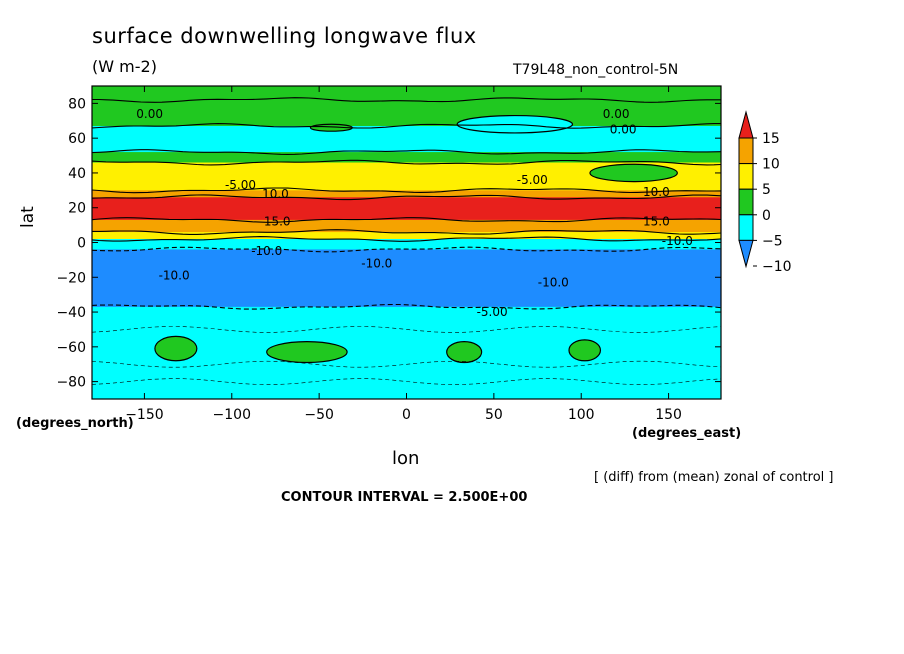  What do you see at coordinates (406, 458) in the screenshot?
I see `x-axis-label: lon` at bounding box center [406, 458].